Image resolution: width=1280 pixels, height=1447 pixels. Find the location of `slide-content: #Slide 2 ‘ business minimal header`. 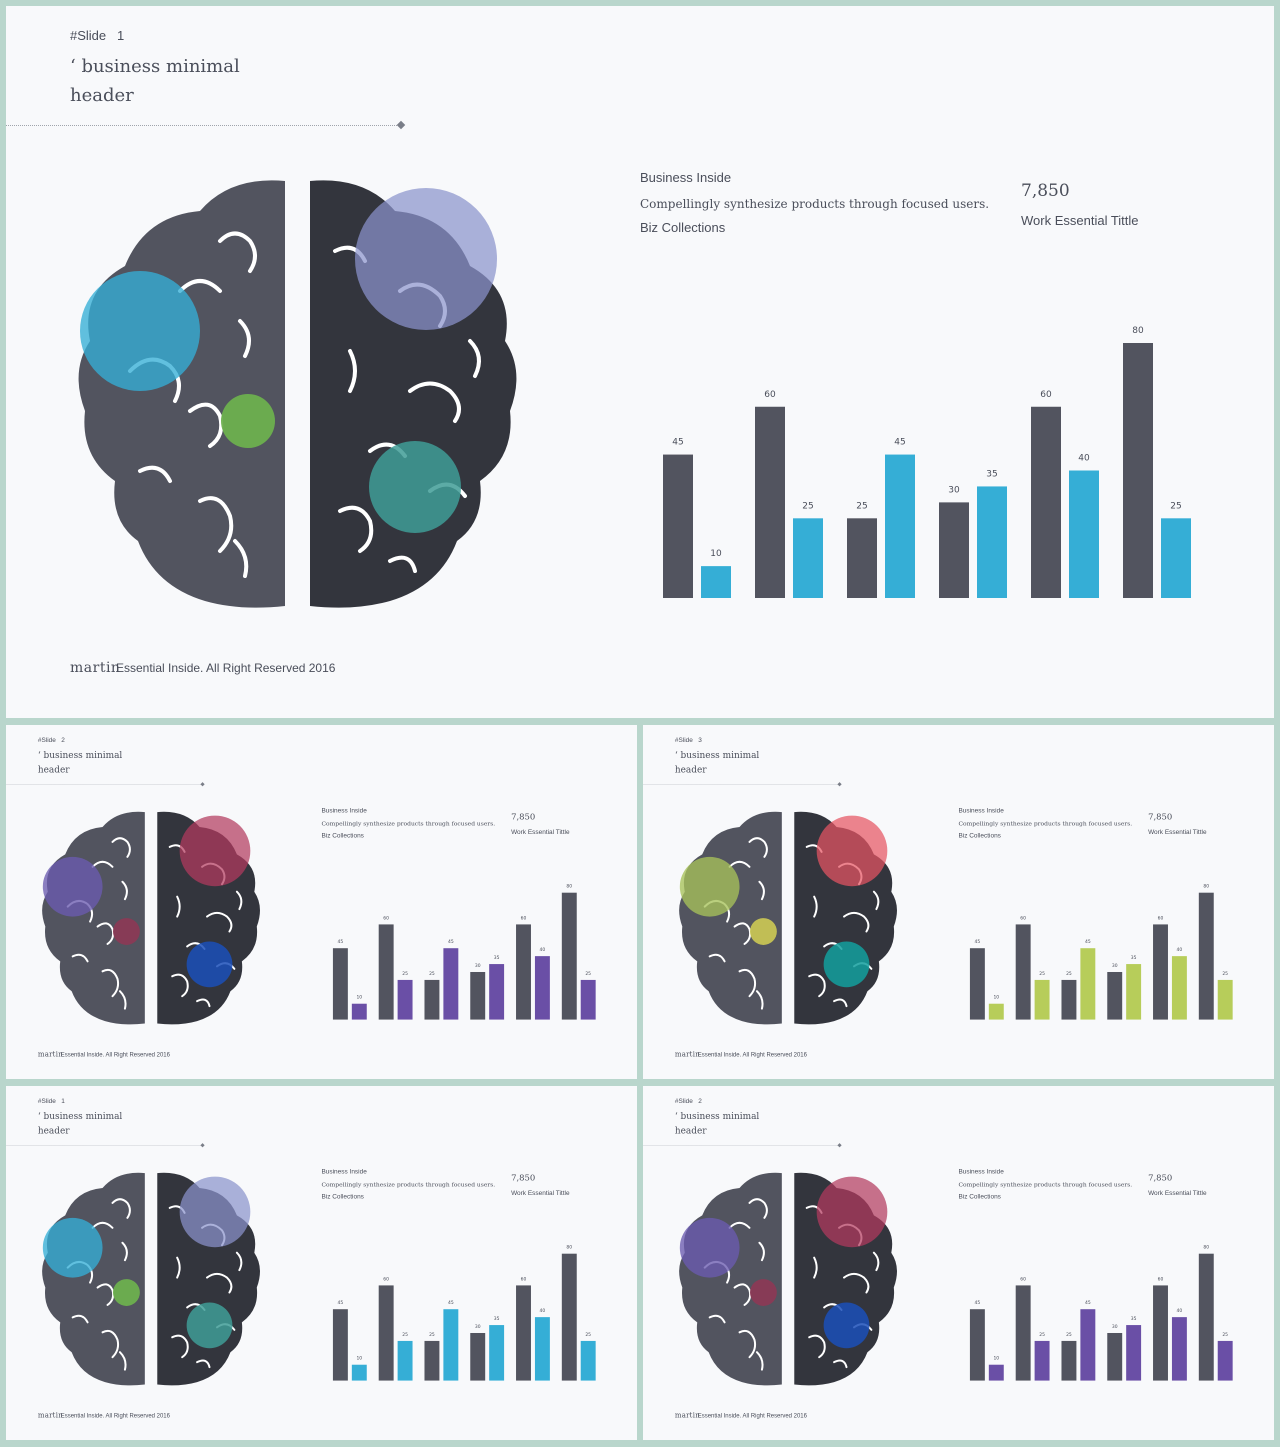

slide-content: #Slide 2 ‘ business minimal header is located at coordinates (321, 902).